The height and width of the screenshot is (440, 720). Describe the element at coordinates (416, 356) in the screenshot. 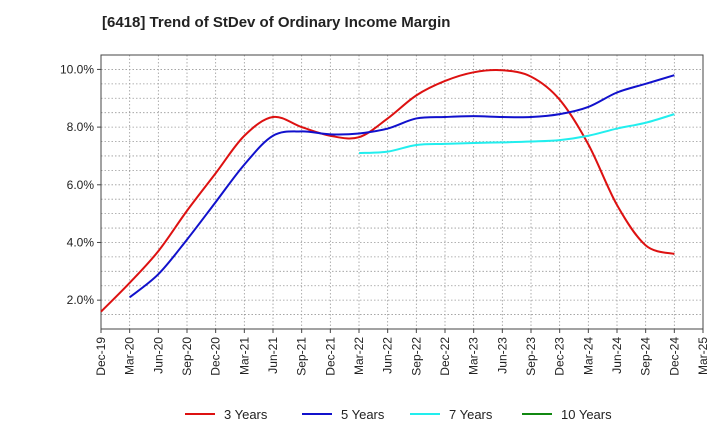

I see `x-tick-label: Sep-22` at that location.